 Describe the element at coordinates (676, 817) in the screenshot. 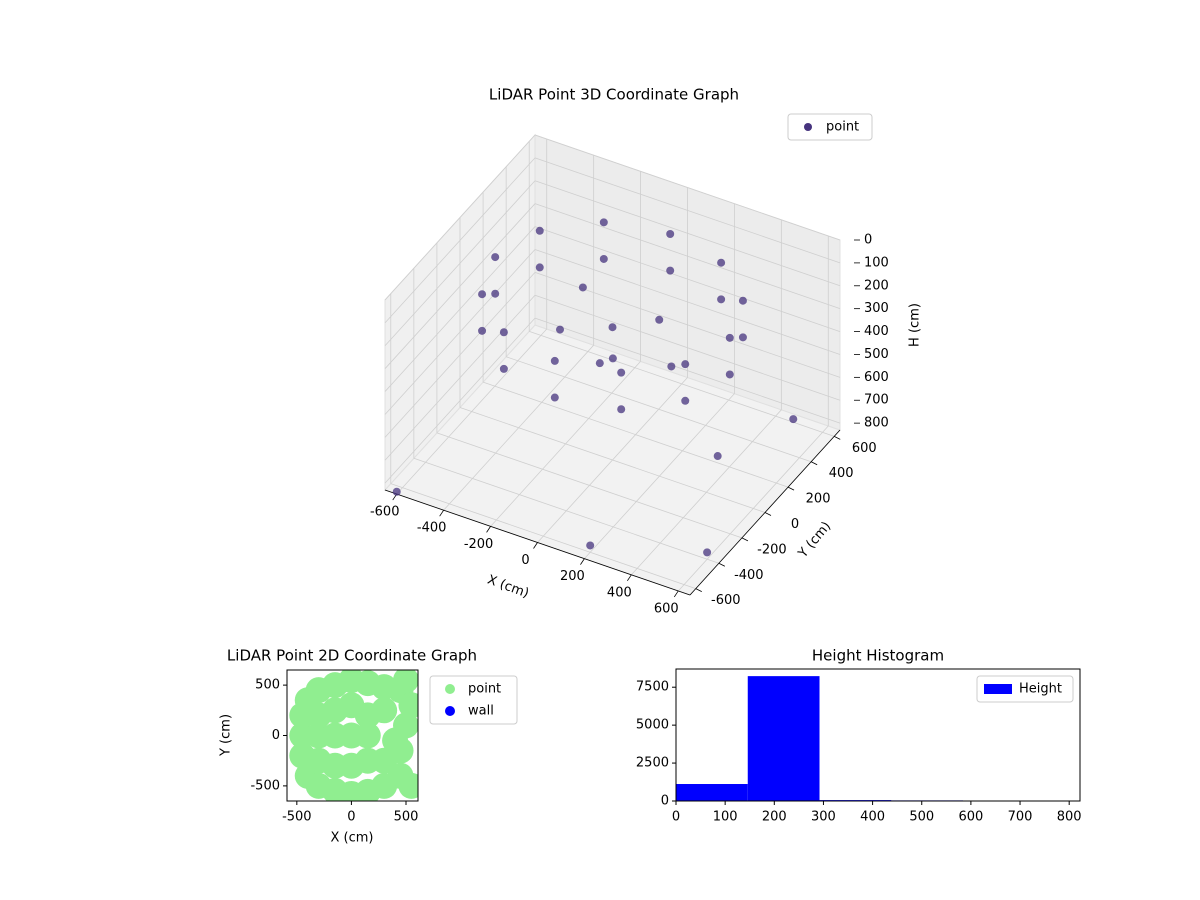

I see `x-tick-label: 0` at that location.